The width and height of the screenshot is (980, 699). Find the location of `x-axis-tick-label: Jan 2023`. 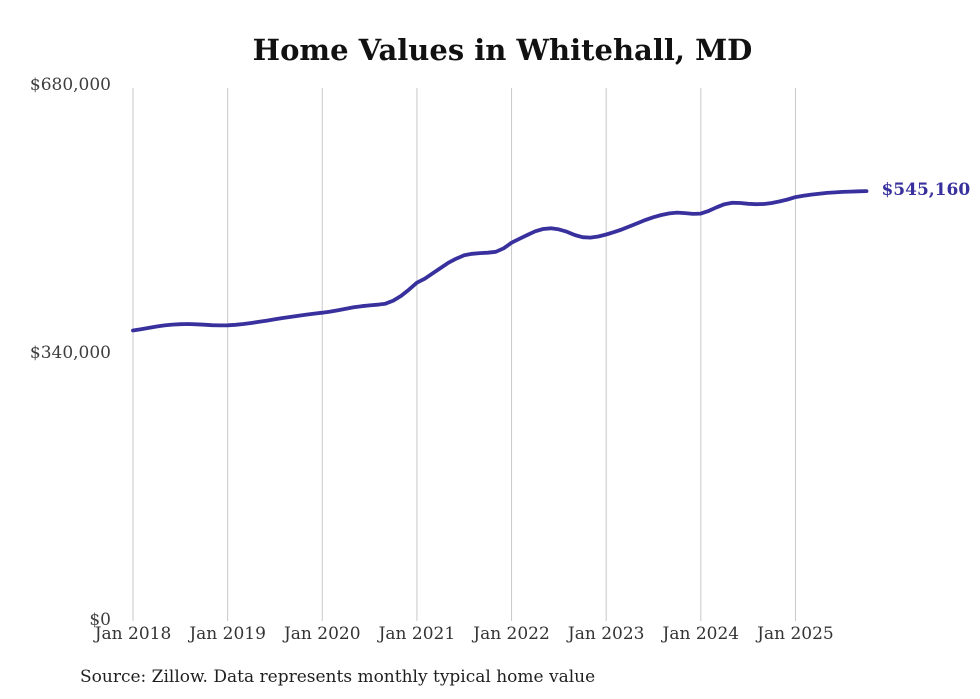

x-axis-tick-label: Jan 2023 is located at coordinates (606, 634).